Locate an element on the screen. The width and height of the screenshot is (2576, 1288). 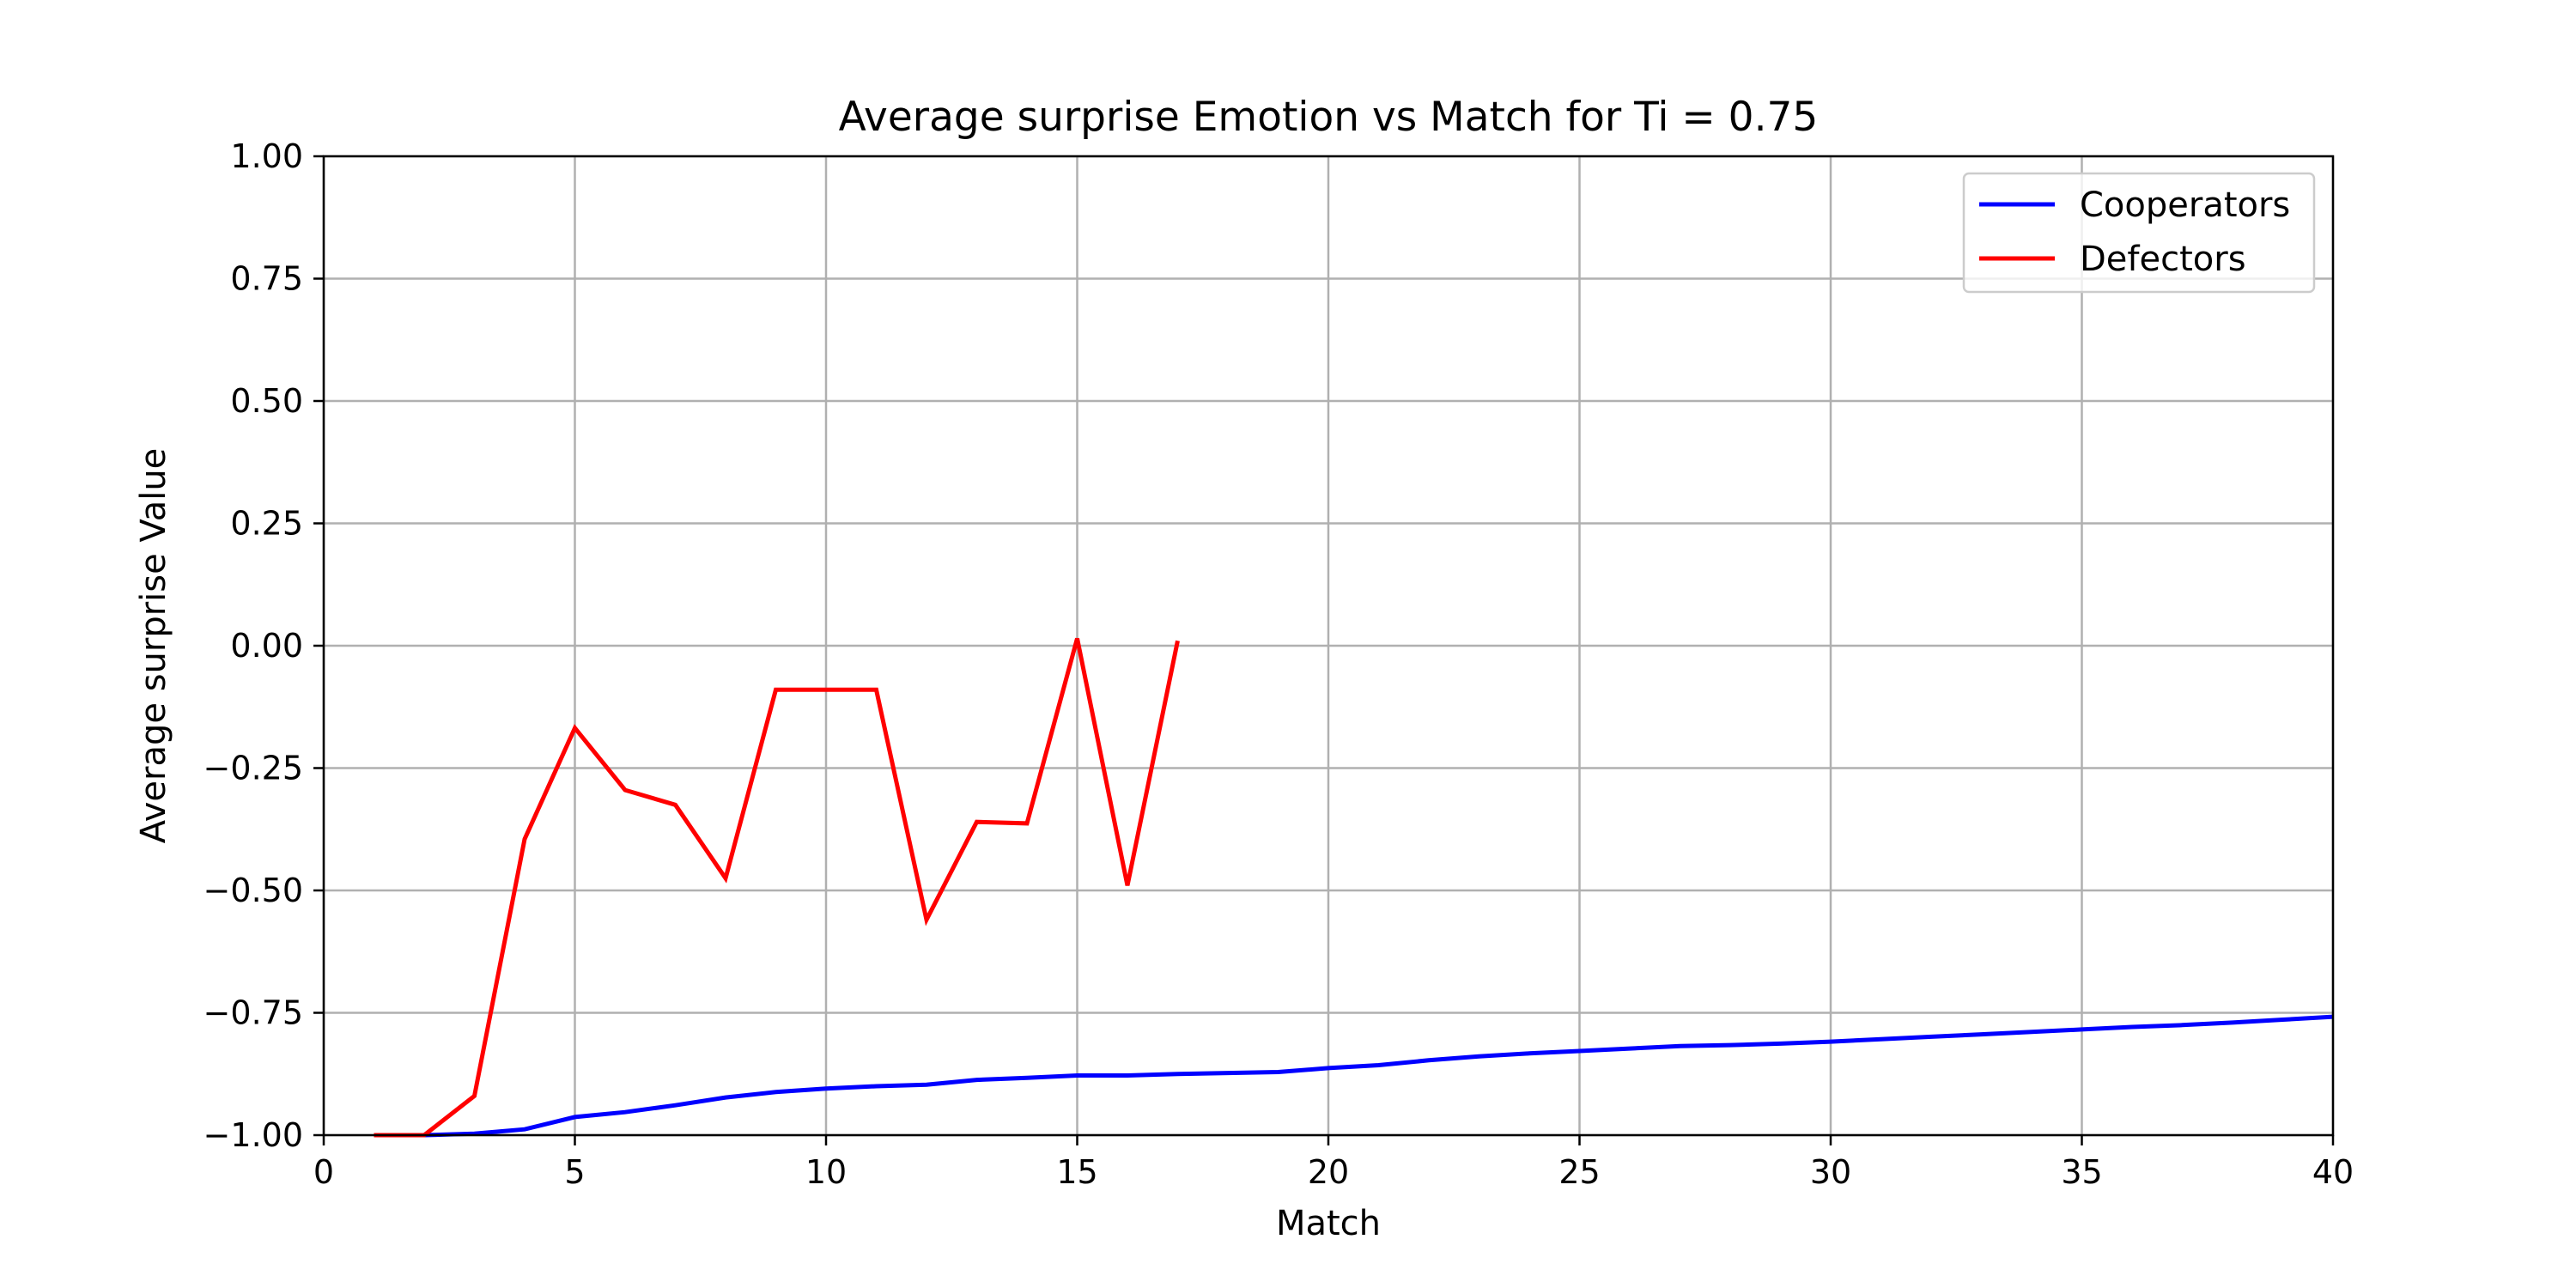
legend-label-defectors: Defectors is located at coordinates (2163, 259).